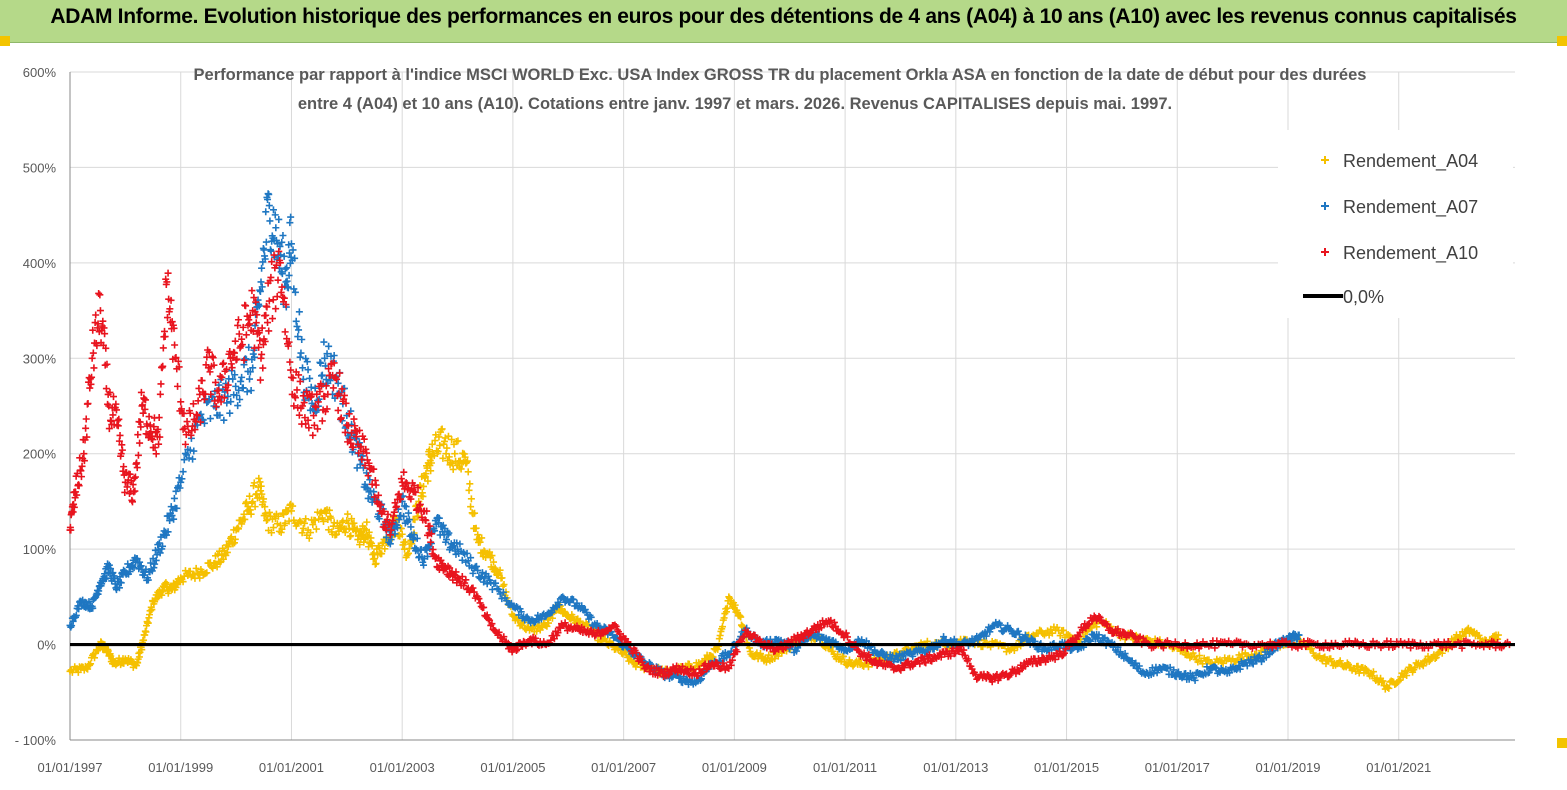  What do you see at coordinates (180, 767) in the screenshot?
I see `x-tick-label: 01/01/1999` at bounding box center [180, 767].